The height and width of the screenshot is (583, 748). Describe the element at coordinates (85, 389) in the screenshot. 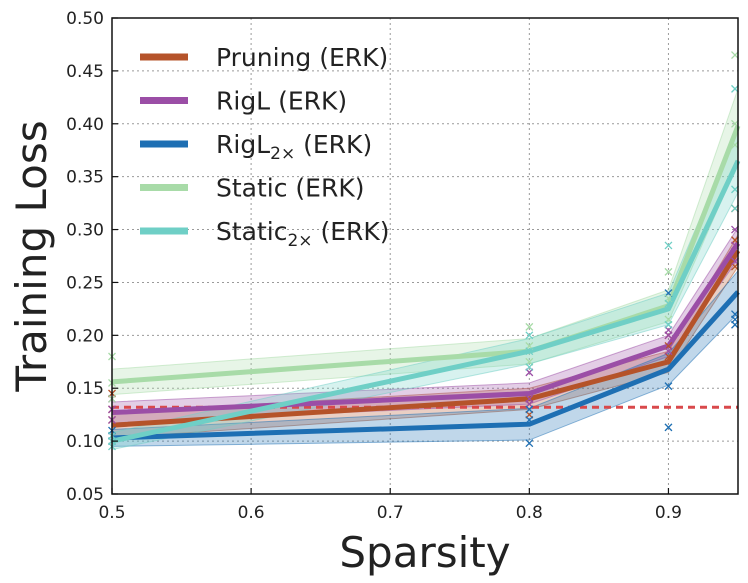

I see `y-tick-label: 0.15` at that location.